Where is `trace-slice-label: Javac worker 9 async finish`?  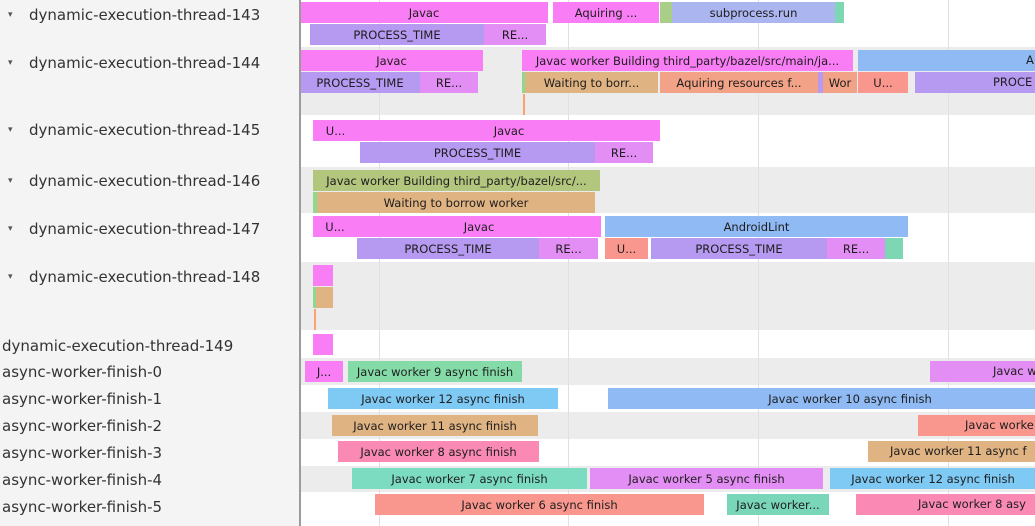
trace-slice-label: Javac worker 9 async finish is located at coordinates (435, 371).